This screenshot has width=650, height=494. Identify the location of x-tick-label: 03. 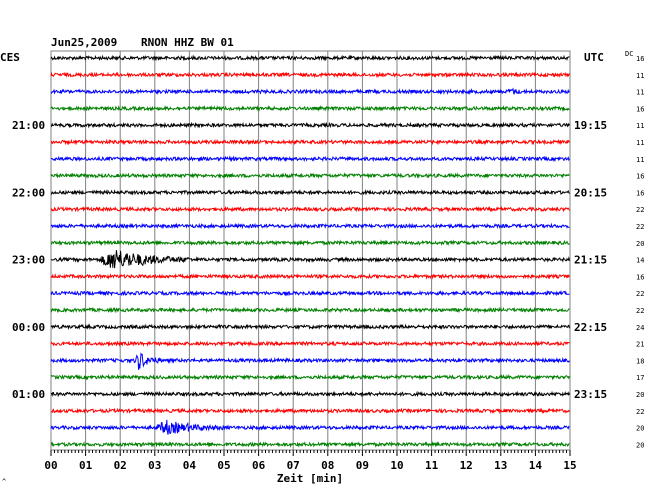
(154, 465).